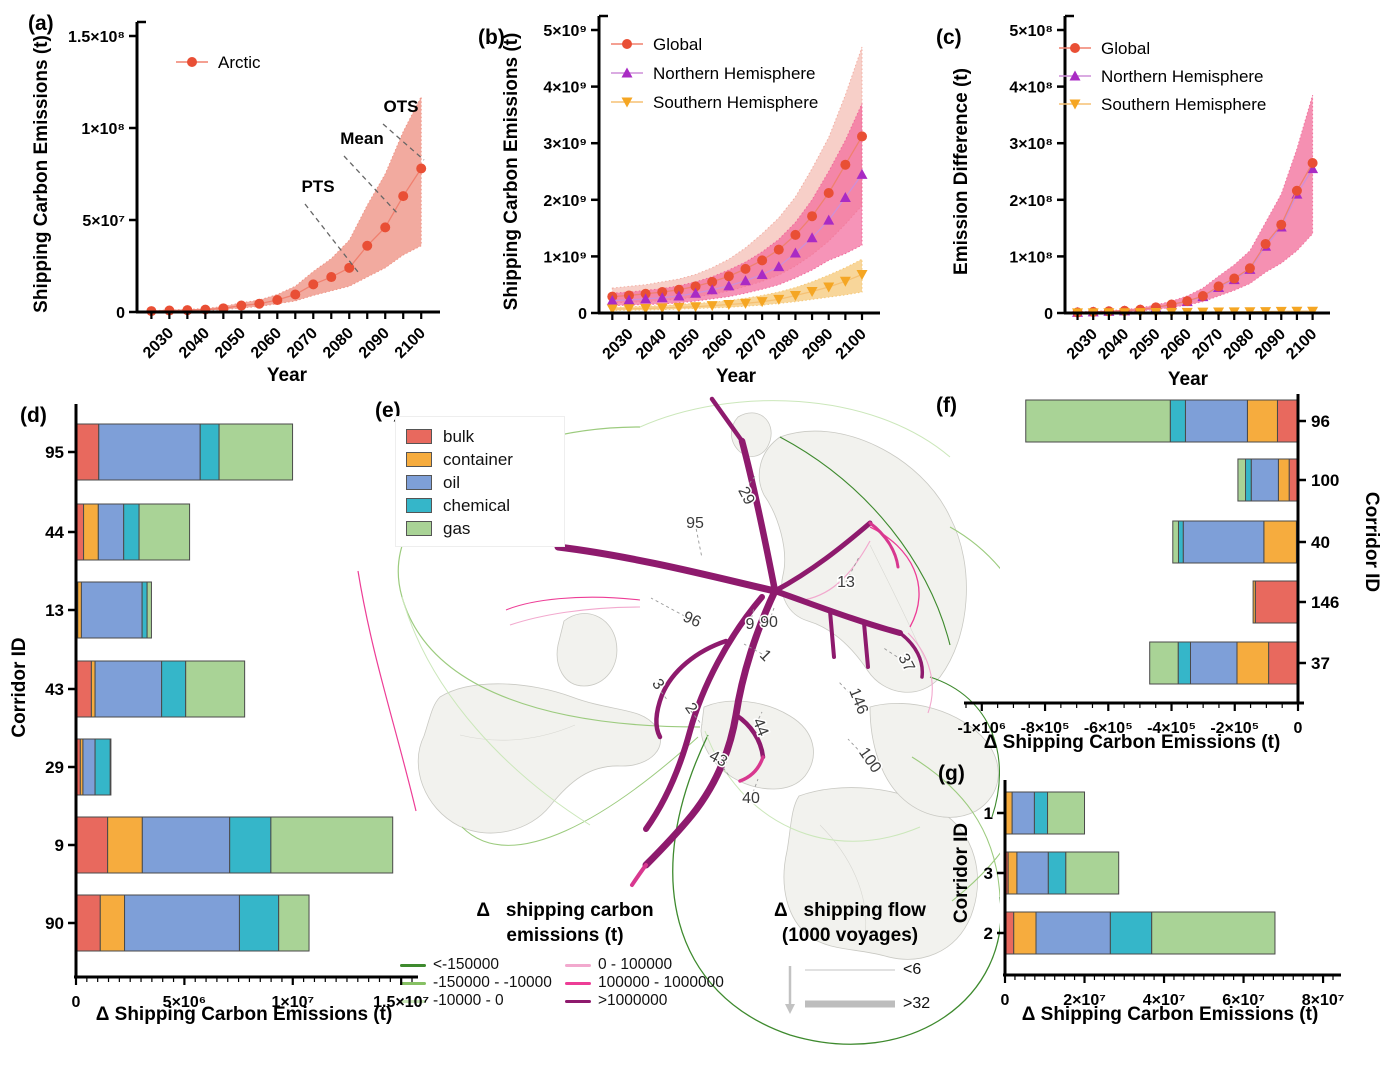 The height and width of the screenshot is (1074, 1384). Describe the element at coordinates (419, 436) in the screenshot. I see `bulk-swatch-icon` at that location.